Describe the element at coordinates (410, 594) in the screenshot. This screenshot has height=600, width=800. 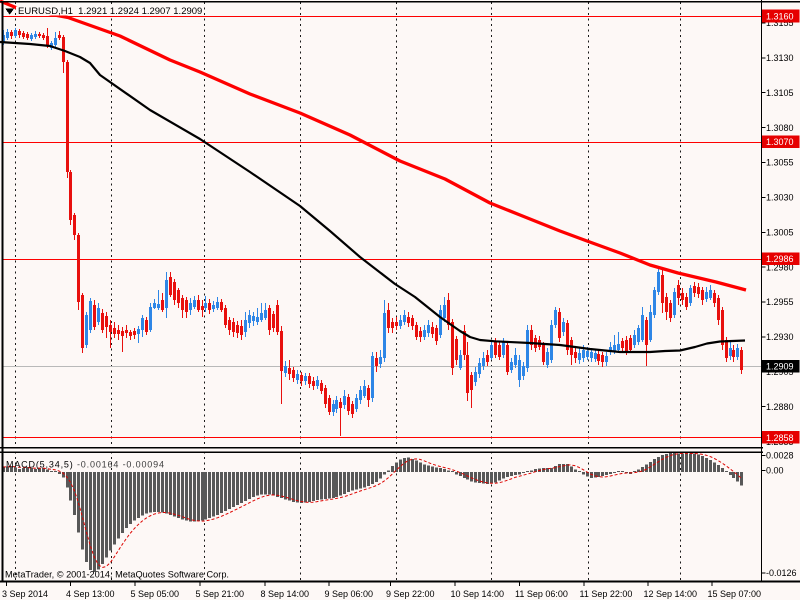
I see `svg-text: 9 Sep 22:00` at that location.